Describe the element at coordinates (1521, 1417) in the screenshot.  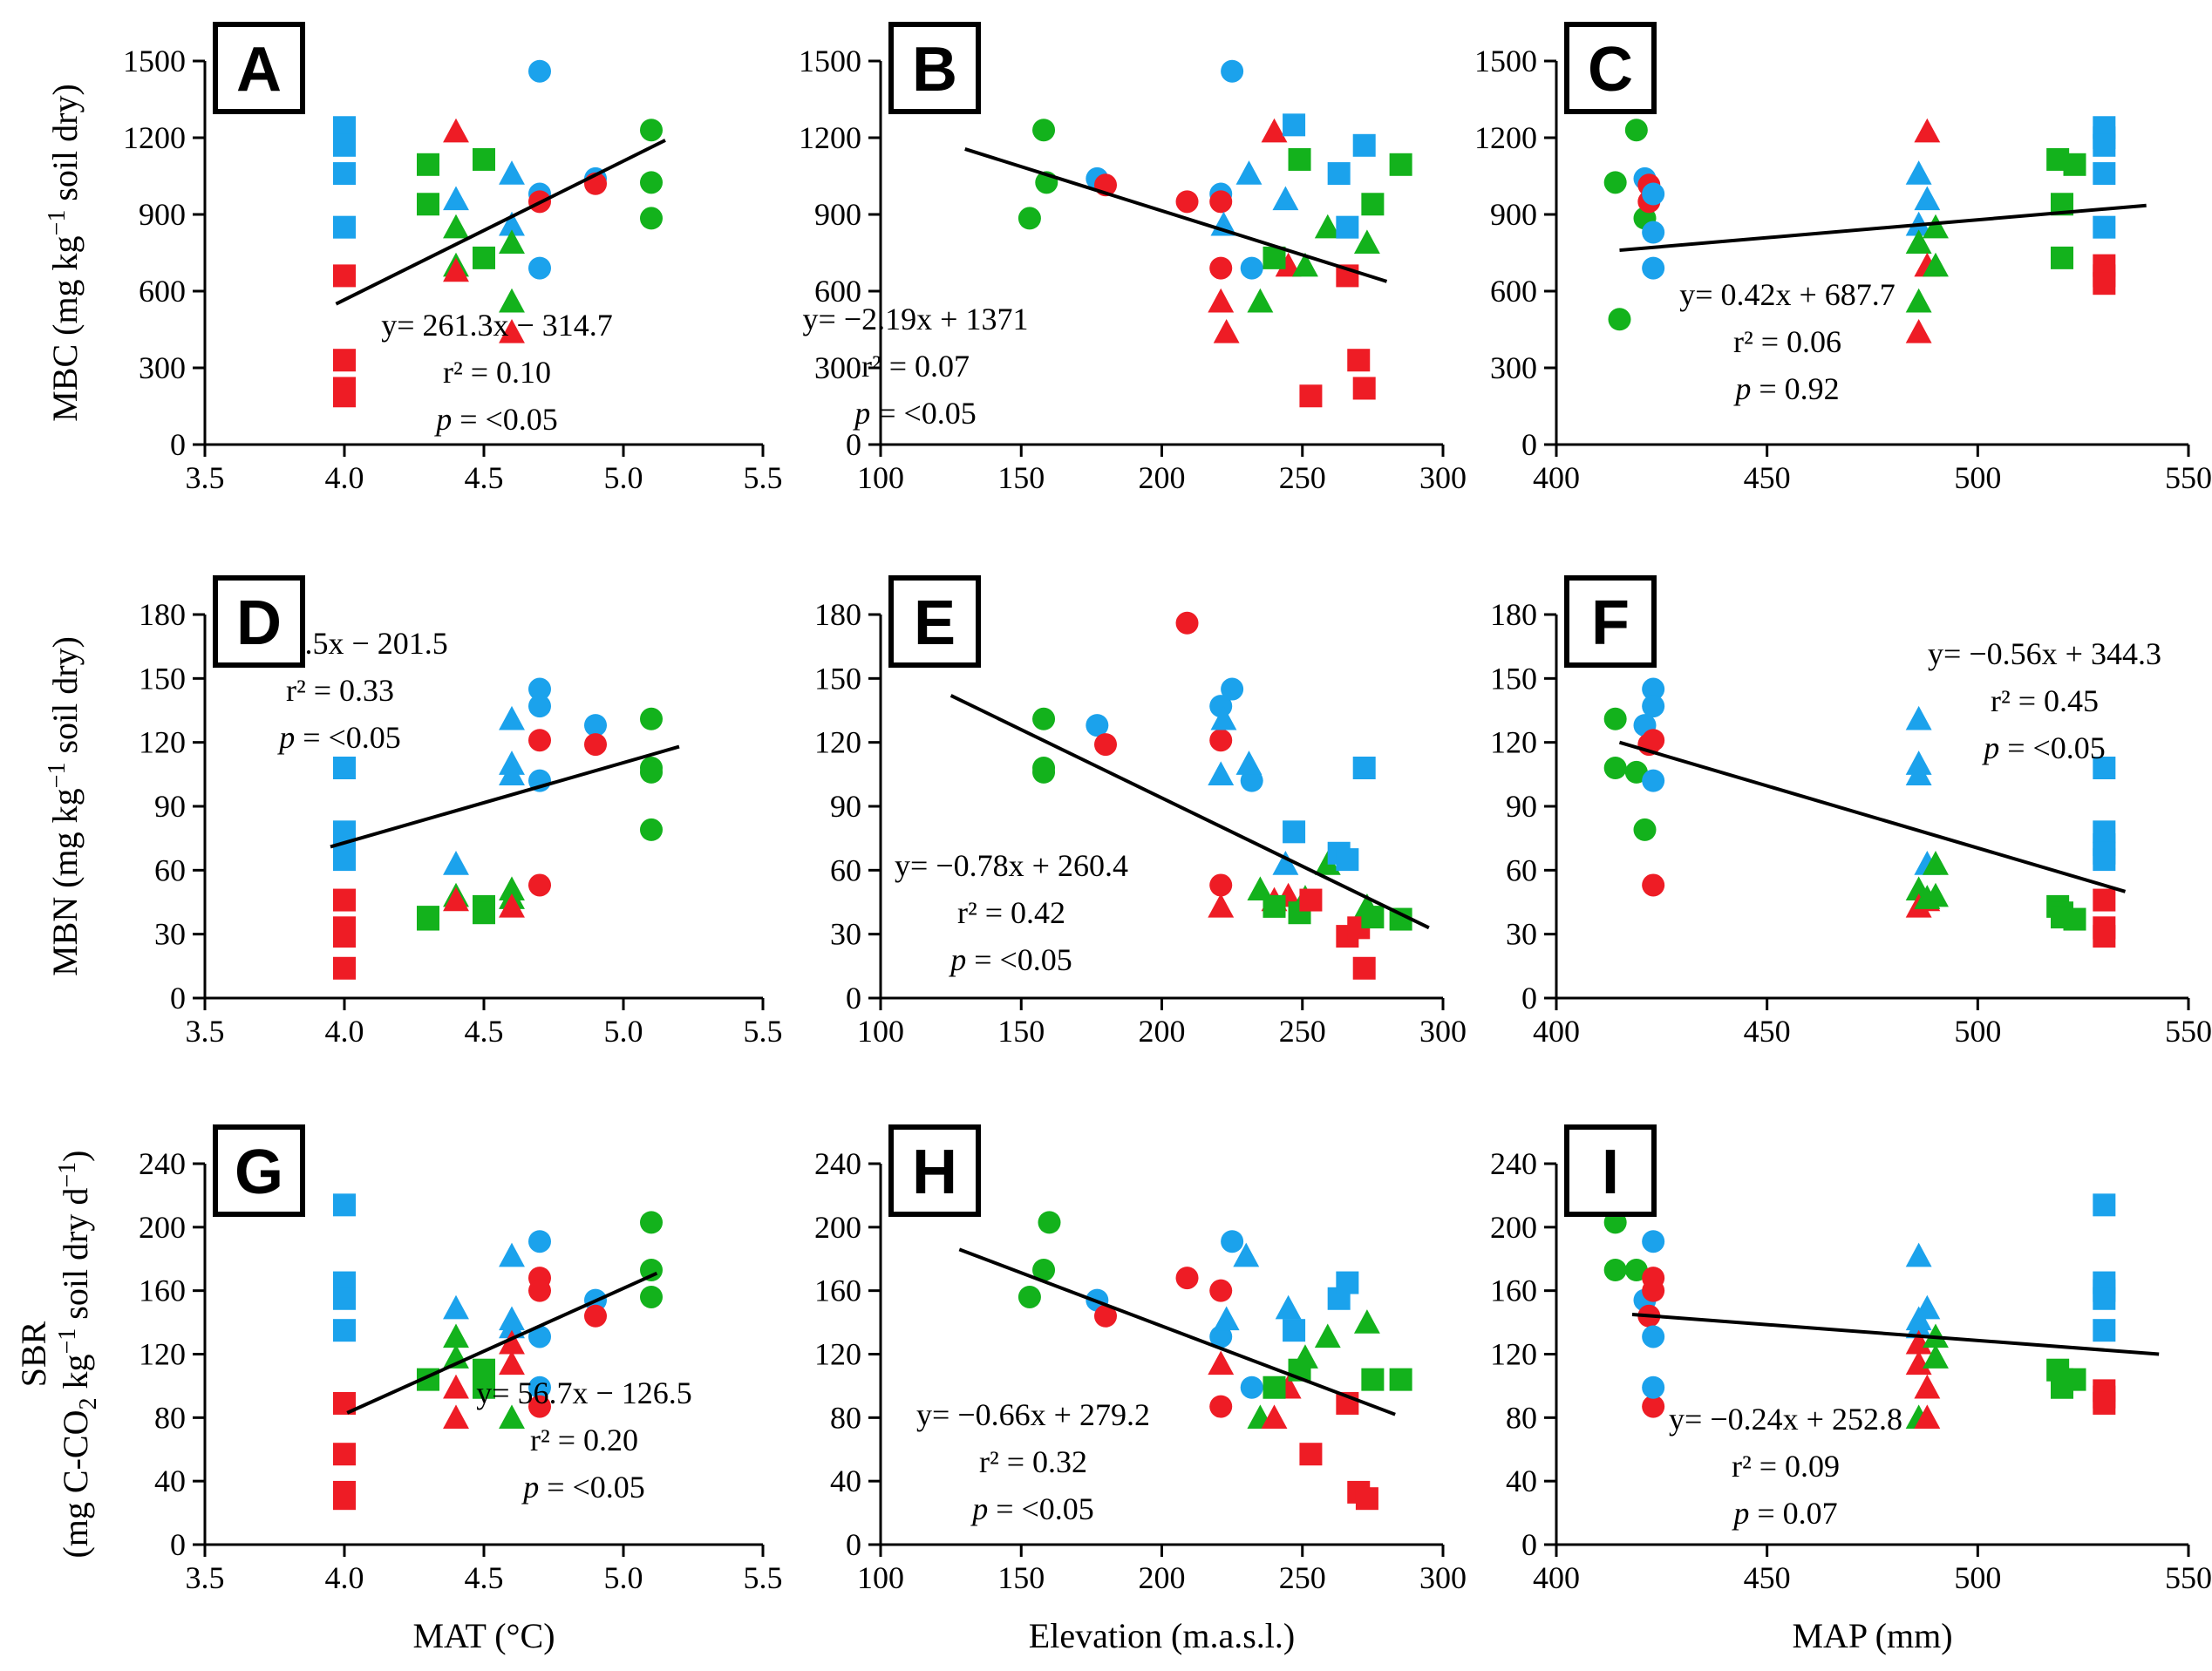
I see `y-tick-label: 80` at that location.